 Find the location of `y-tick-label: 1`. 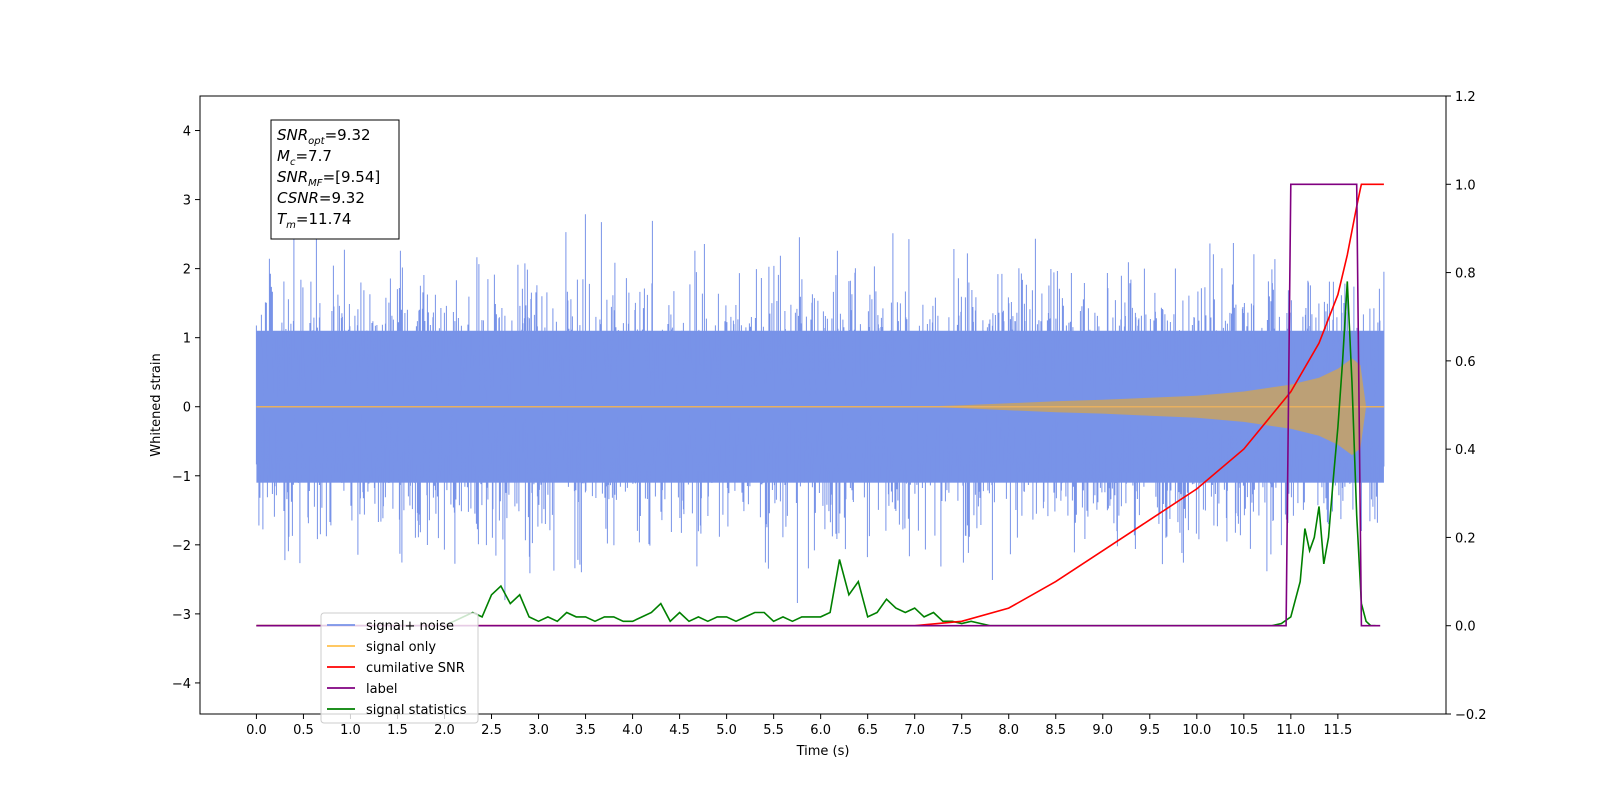

y-tick-label: 1 is located at coordinates (187, 339).